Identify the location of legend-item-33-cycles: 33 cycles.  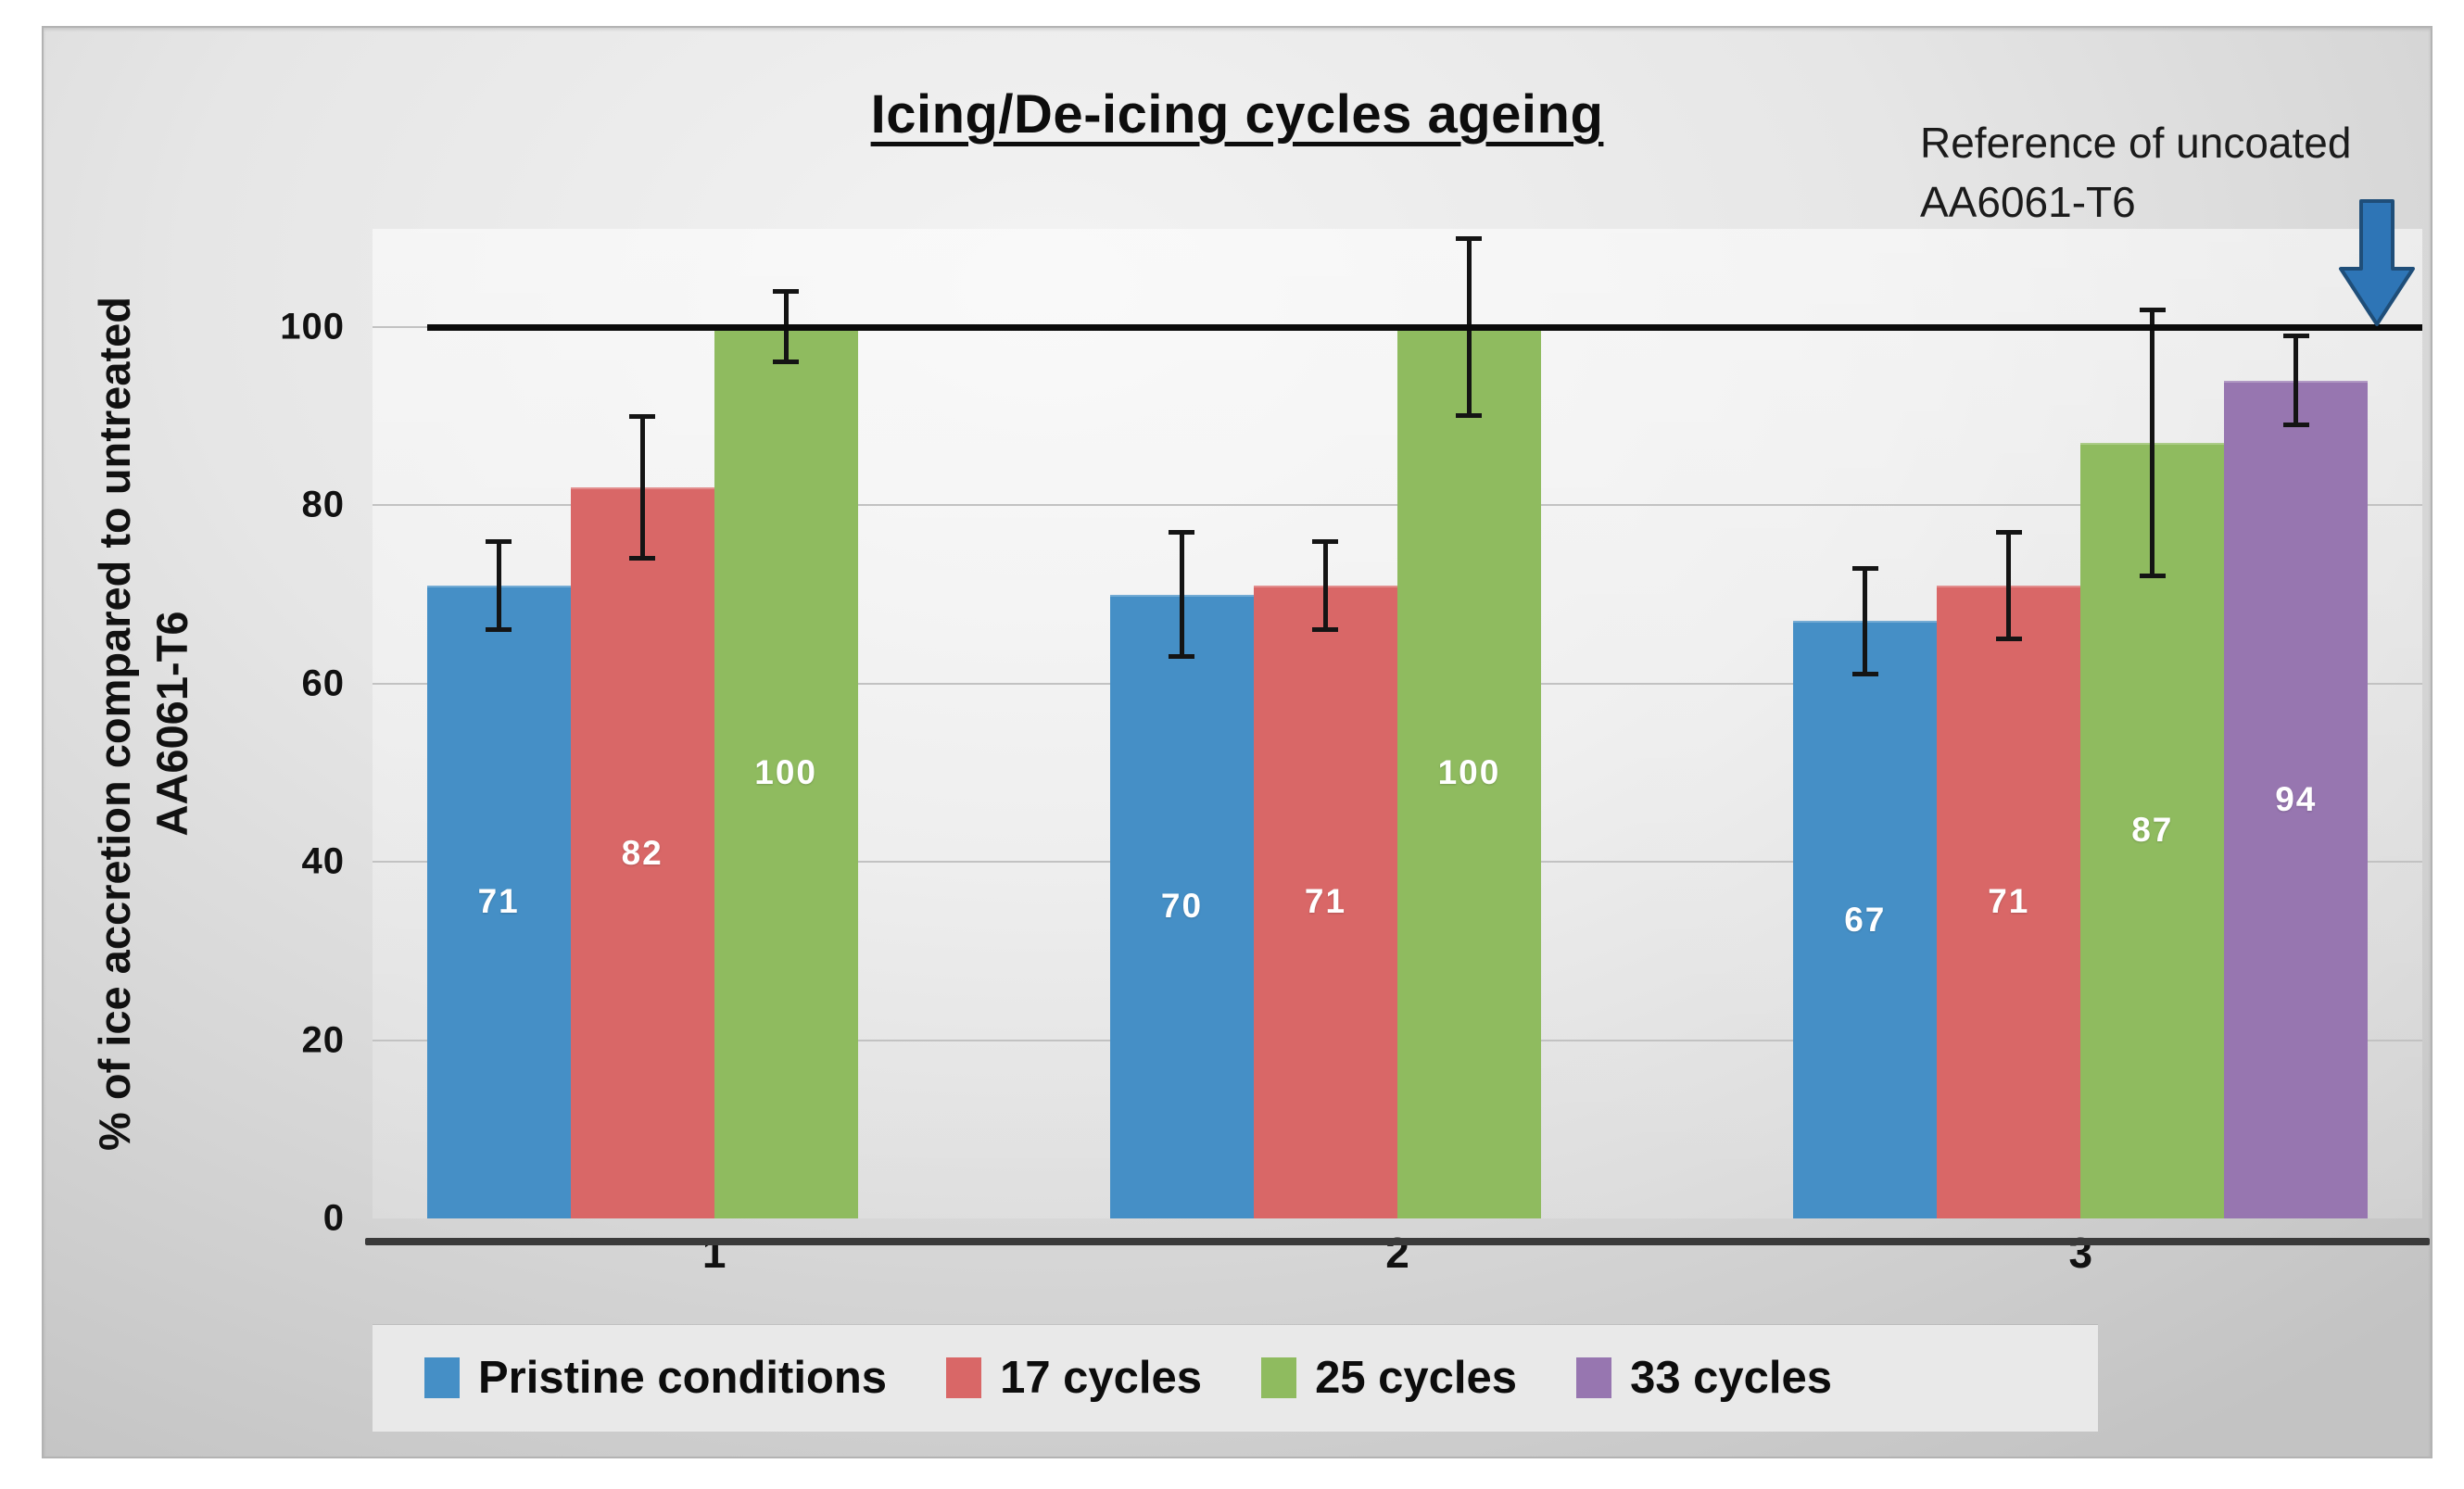
(1704, 1378).